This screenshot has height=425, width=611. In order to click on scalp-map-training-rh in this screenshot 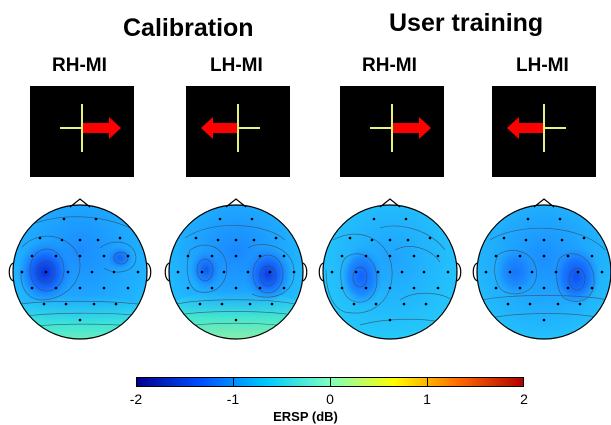, I will do `click(390, 269)`.